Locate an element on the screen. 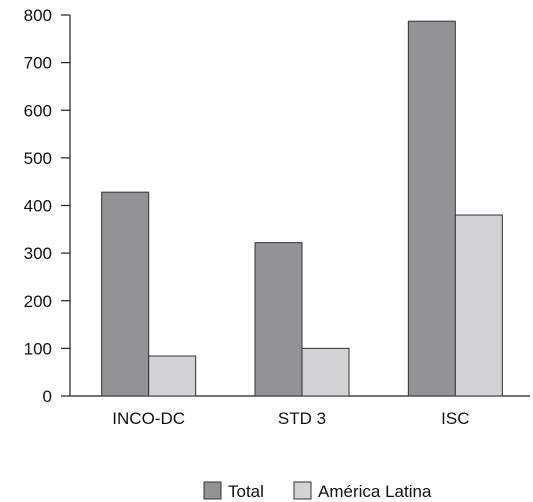  x-category-label: INCO-DC is located at coordinates (148, 418).